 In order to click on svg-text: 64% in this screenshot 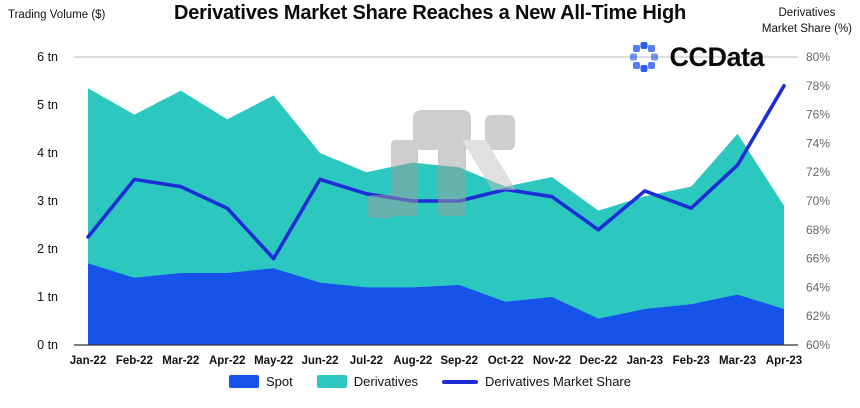, I will do `click(818, 287)`.